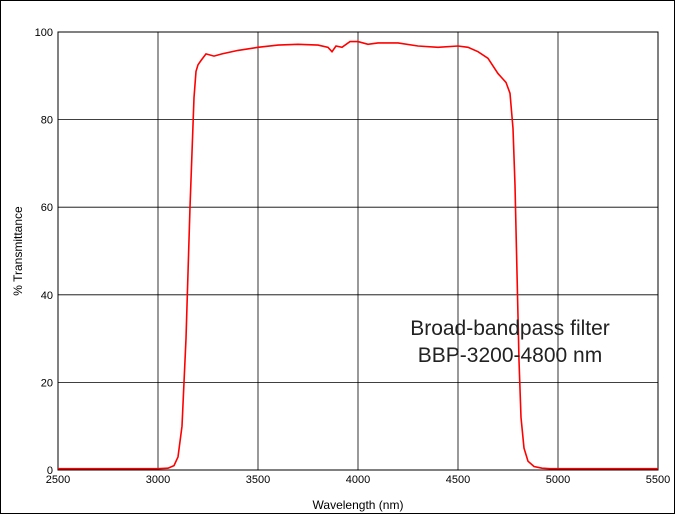 The image size is (675, 514). What do you see at coordinates (47, 383) in the screenshot?
I see `y-tick-label: 20` at bounding box center [47, 383].